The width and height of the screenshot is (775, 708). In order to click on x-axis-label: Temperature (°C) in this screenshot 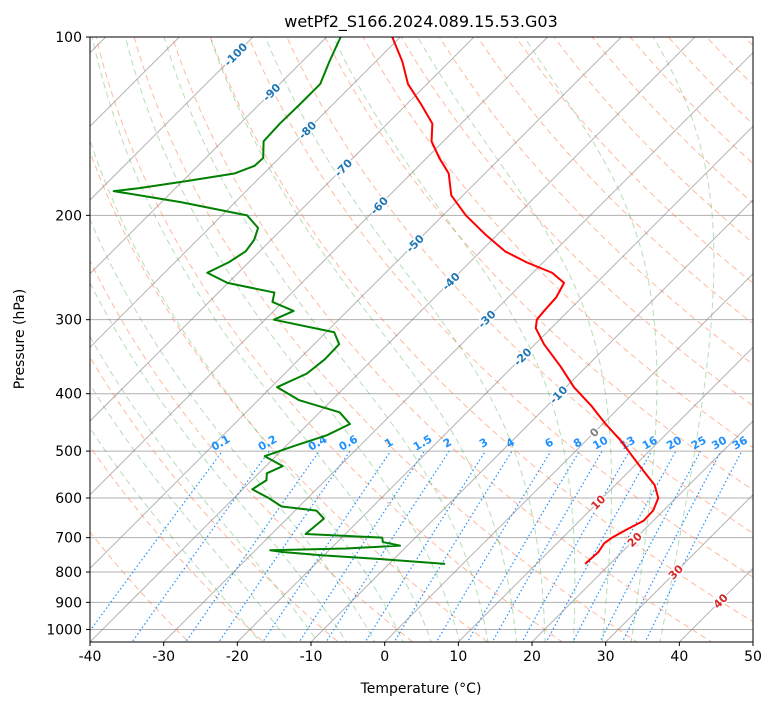, I will do `click(421, 689)`.